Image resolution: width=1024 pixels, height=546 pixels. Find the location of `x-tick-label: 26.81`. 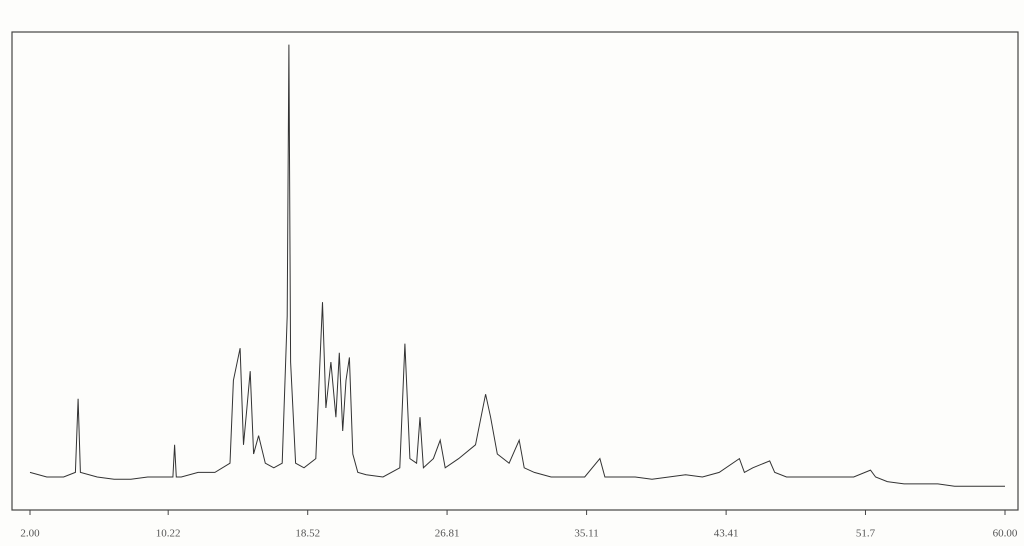

x-tick-label: 26.81 is located at coordinates (447, 534).